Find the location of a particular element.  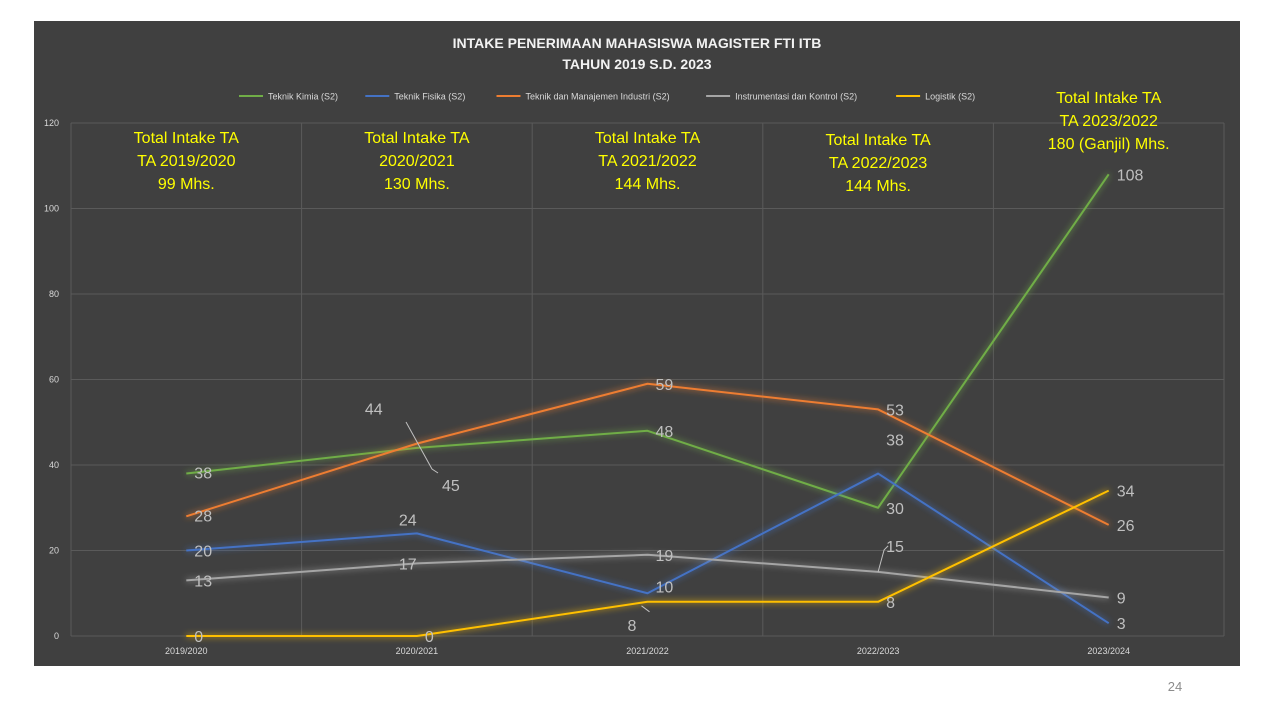

total-intake-annotation-line: 99 Mhs. is located at coordinates (186, 184).